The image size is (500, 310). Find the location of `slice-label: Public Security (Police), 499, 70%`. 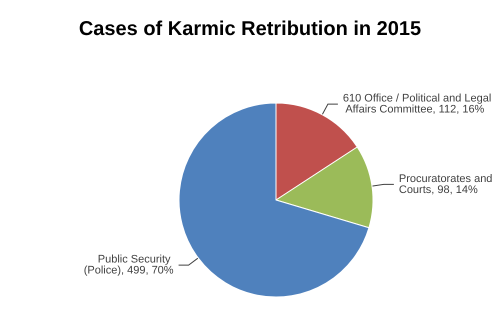

slice-label: Public Security (Police), 499, 70% is located at coordinates (129, 265).